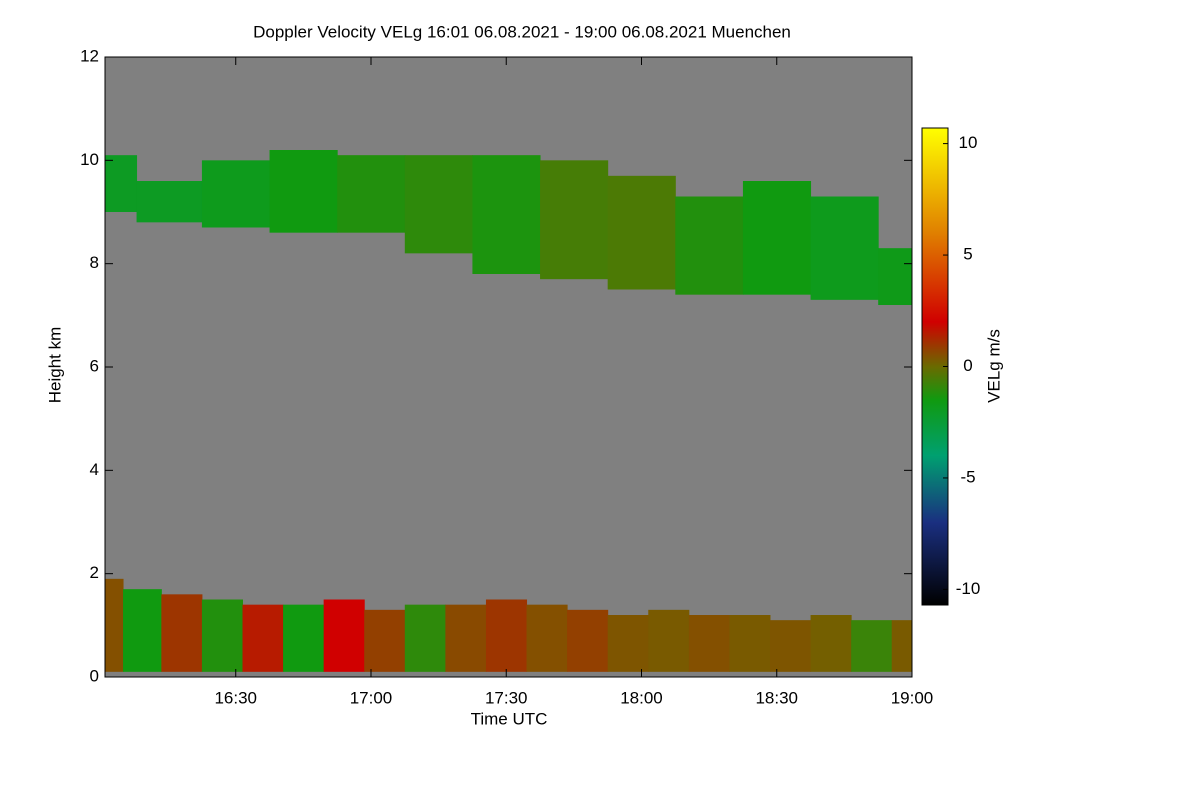 The height and width of the screenshot is (800, 1200). What do you see at coordinates (968, 142) in the screenshot?
I see `colorbar-tick-label: 10` at bounding box center [968, 142].